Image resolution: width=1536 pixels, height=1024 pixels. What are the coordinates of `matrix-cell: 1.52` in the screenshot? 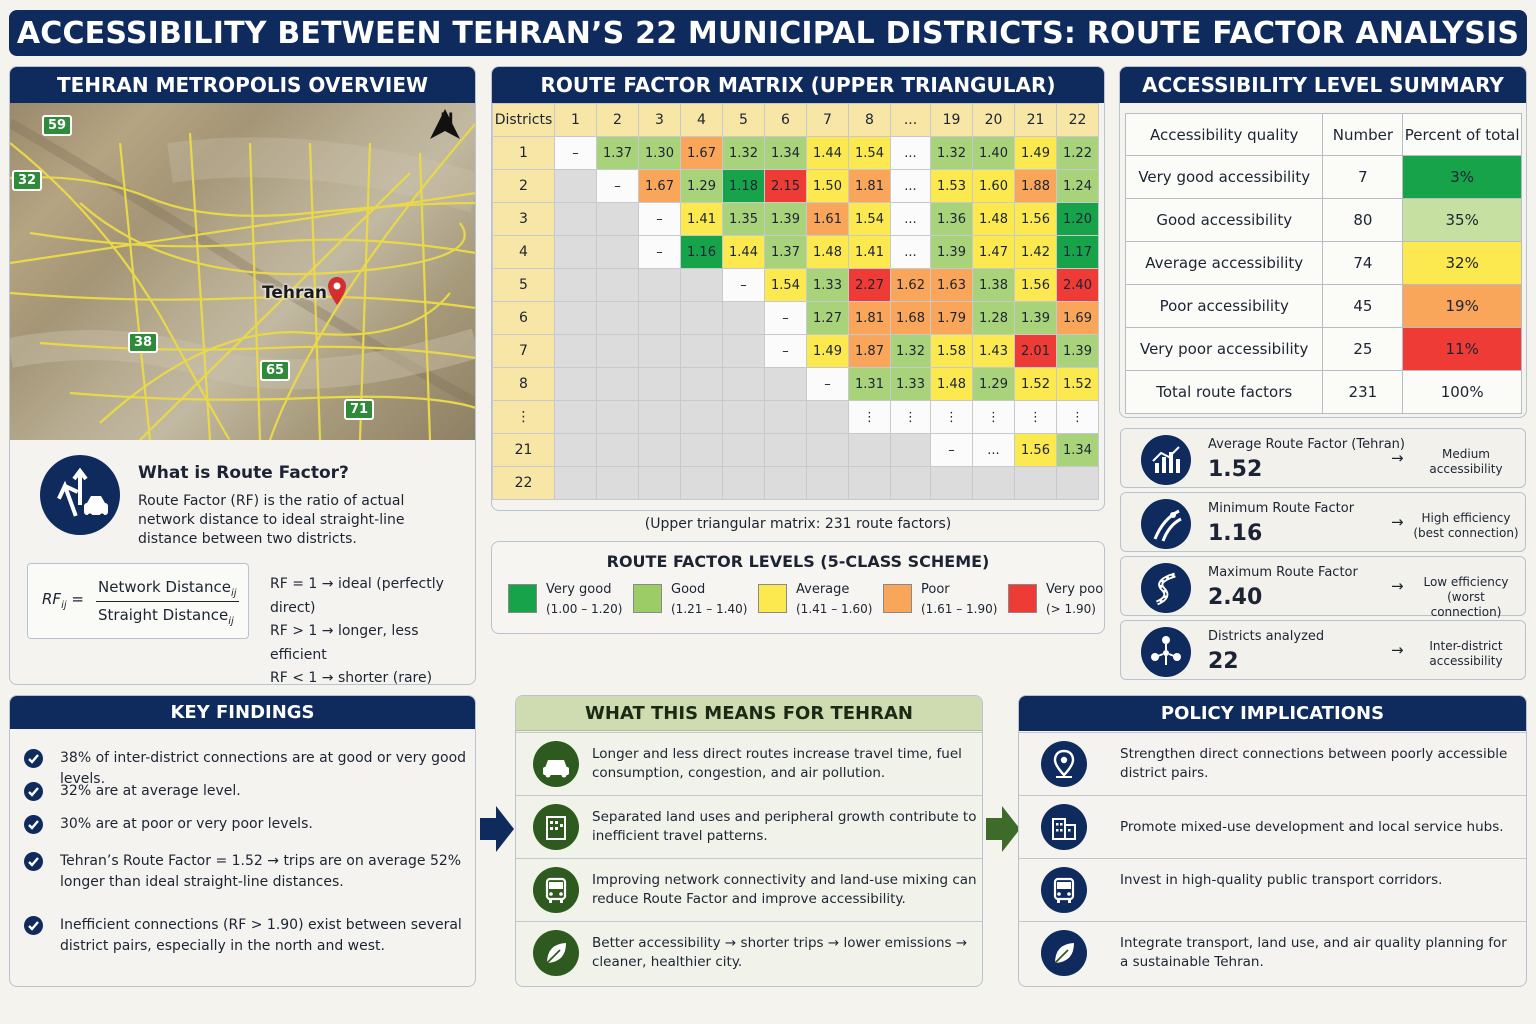 It's located at (1077, 384).